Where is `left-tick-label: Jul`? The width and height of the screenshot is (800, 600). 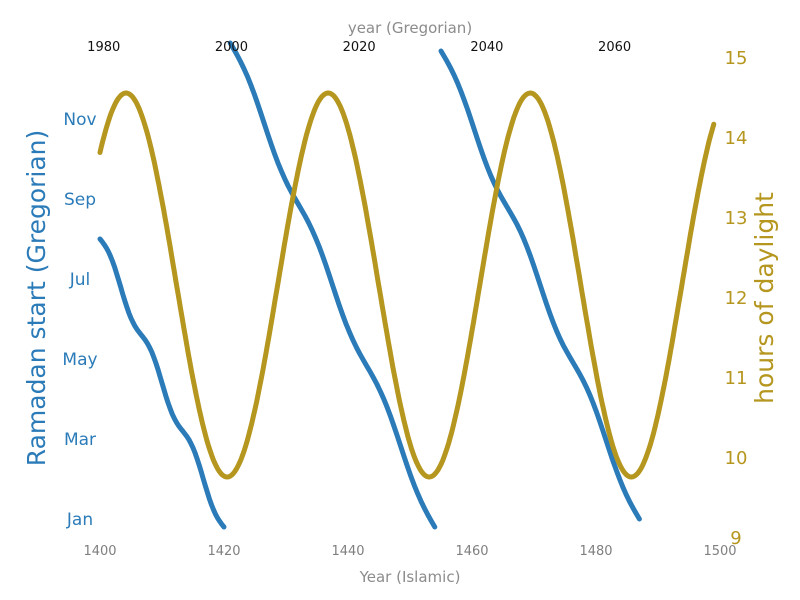
left-tick-label: Jul is located at coordinates (80, 280).